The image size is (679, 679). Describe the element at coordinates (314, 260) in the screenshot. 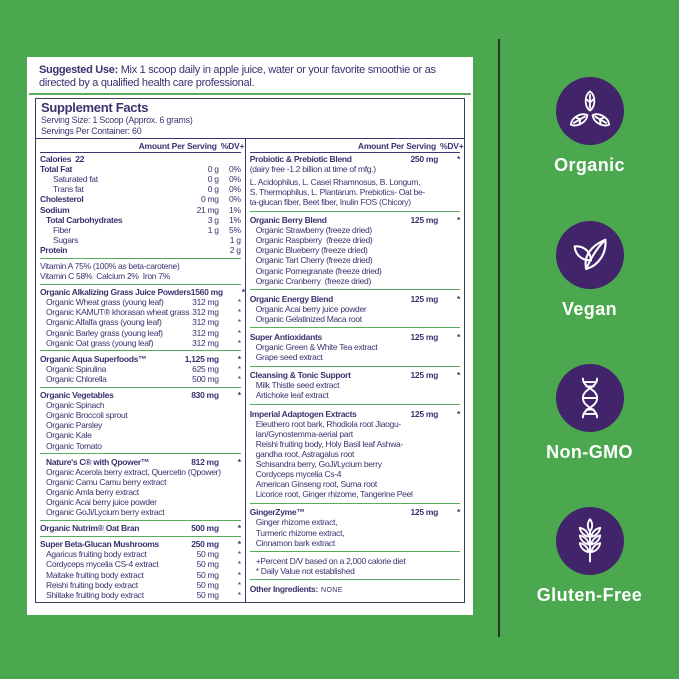

I see `ingredient-row: Organic Tart Cherry (freeze dried)` at that location.